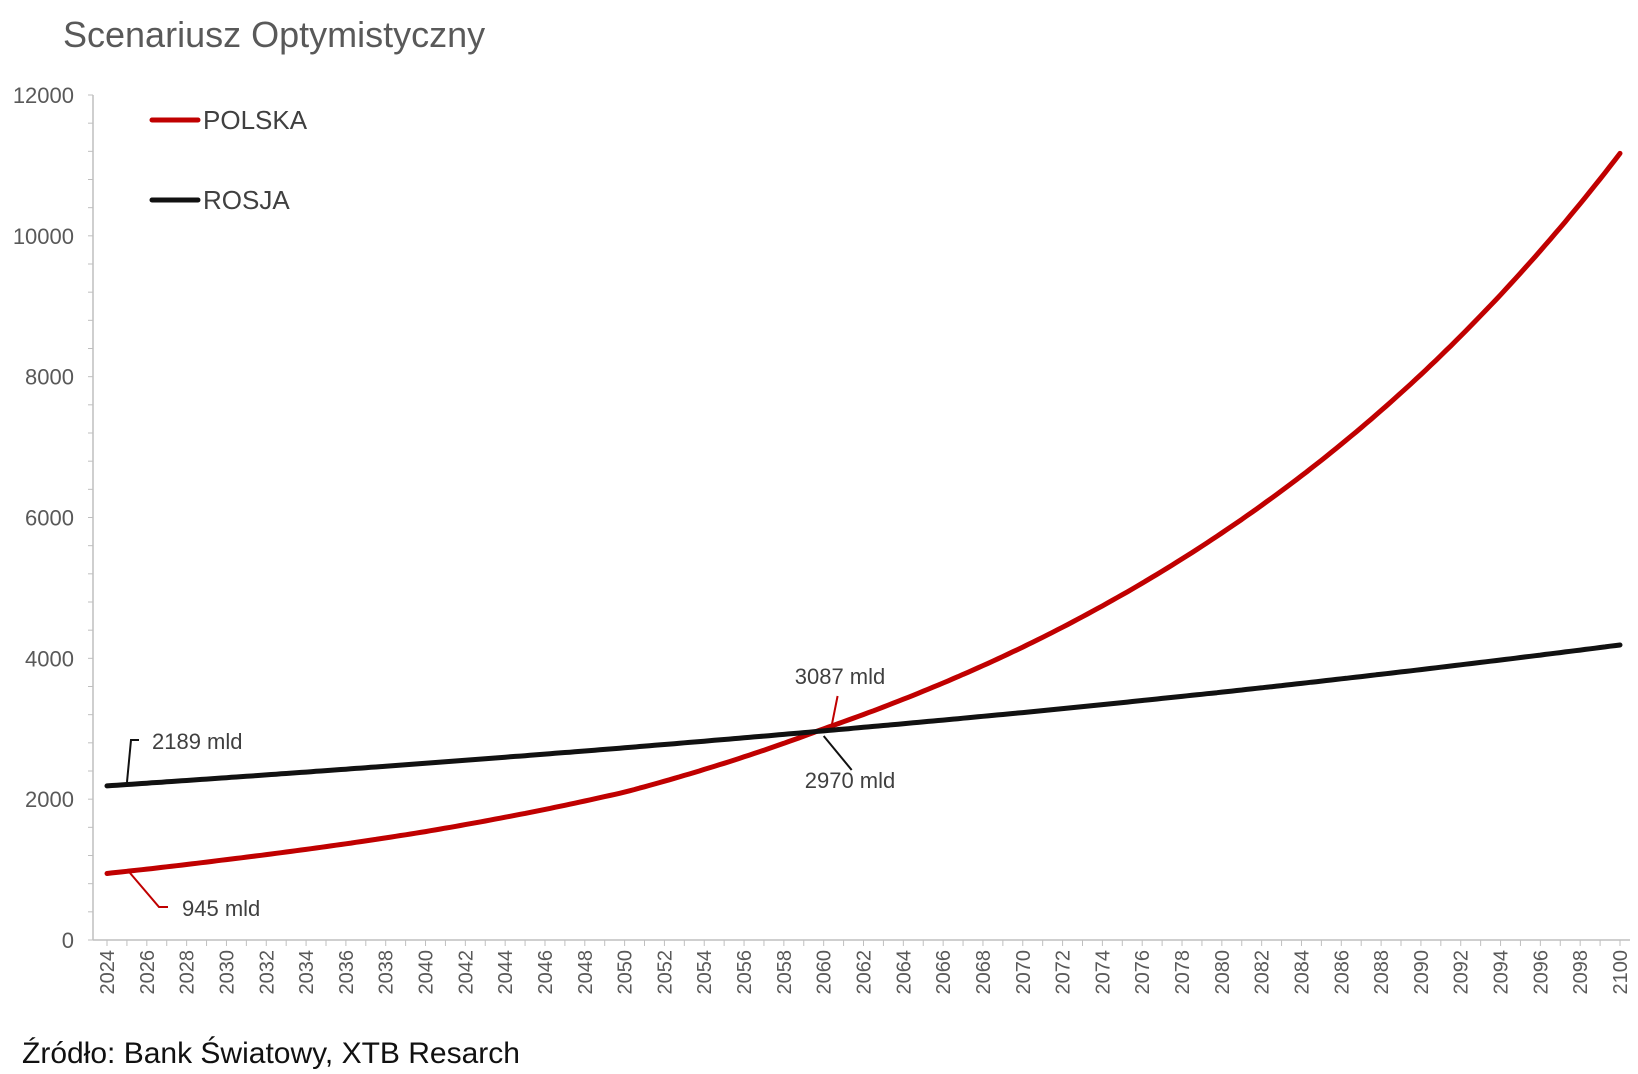  I want to click on x-tick-label: 2084, so click(1302, 972).